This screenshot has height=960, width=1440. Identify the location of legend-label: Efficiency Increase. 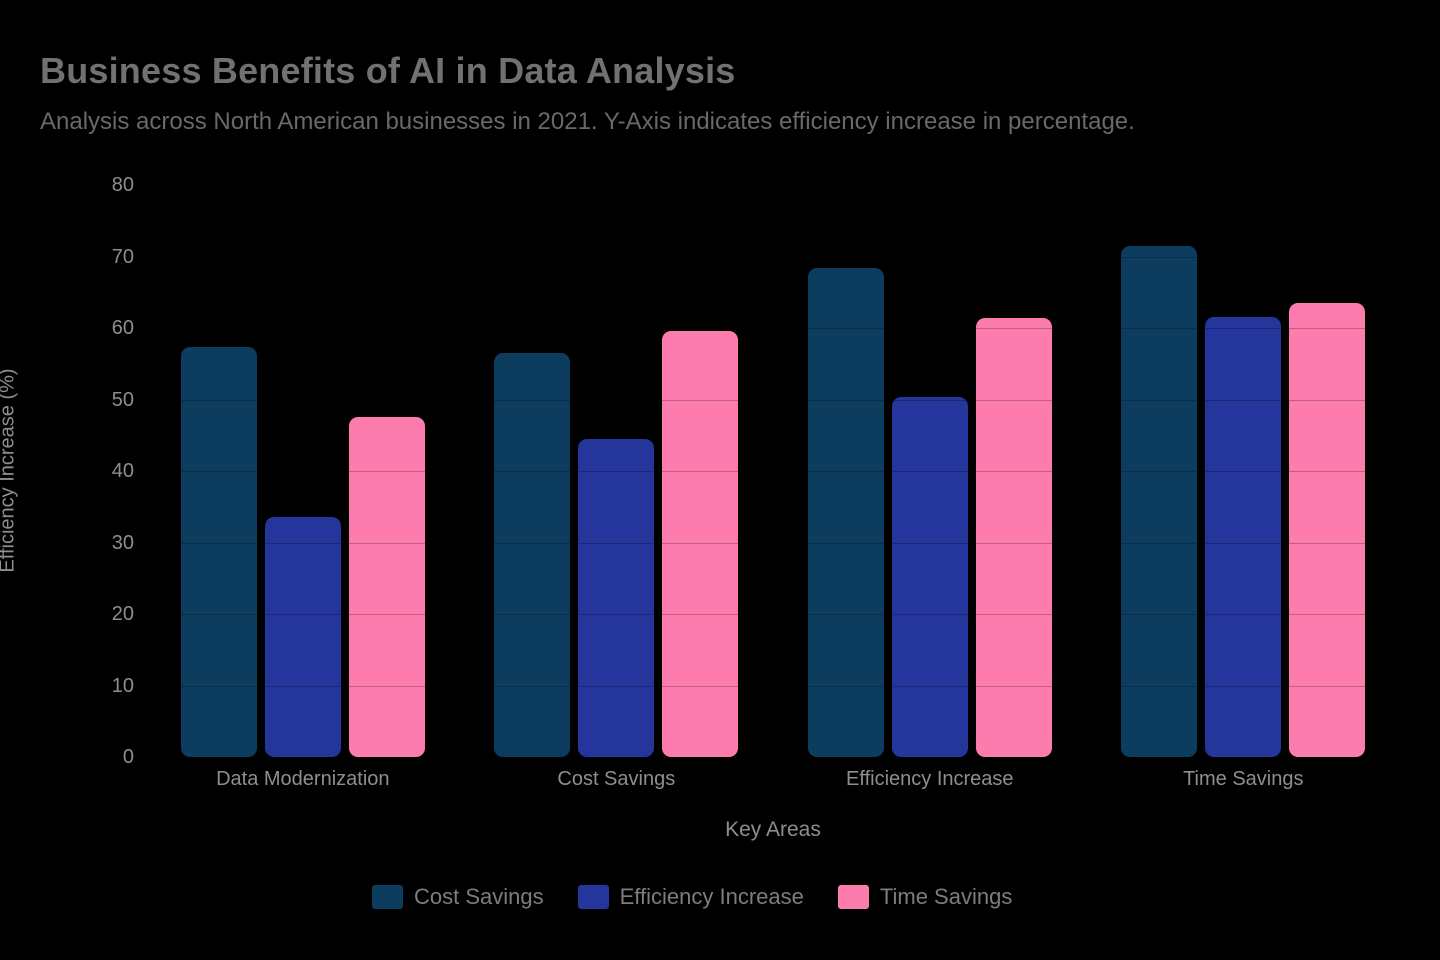
(711, 896).